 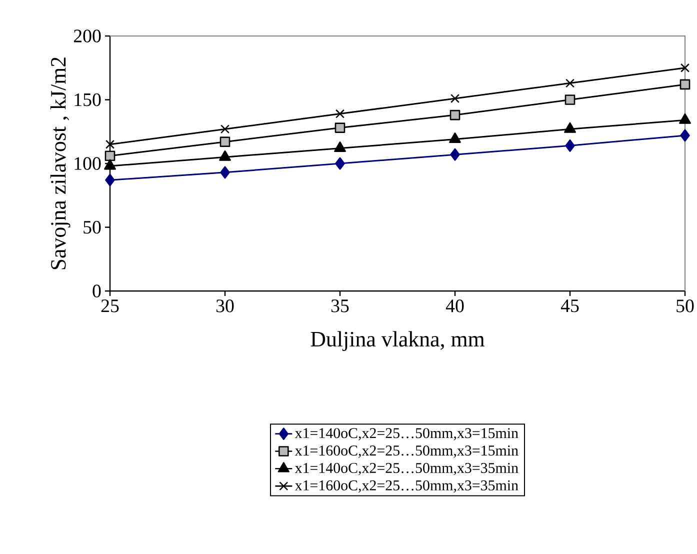 What do you see at coordinates (406, 452) in the screenshot?
I see `legend-label: x1=160oC,x2=25…50mm,x3=15min` at bounding box center [406, 452].